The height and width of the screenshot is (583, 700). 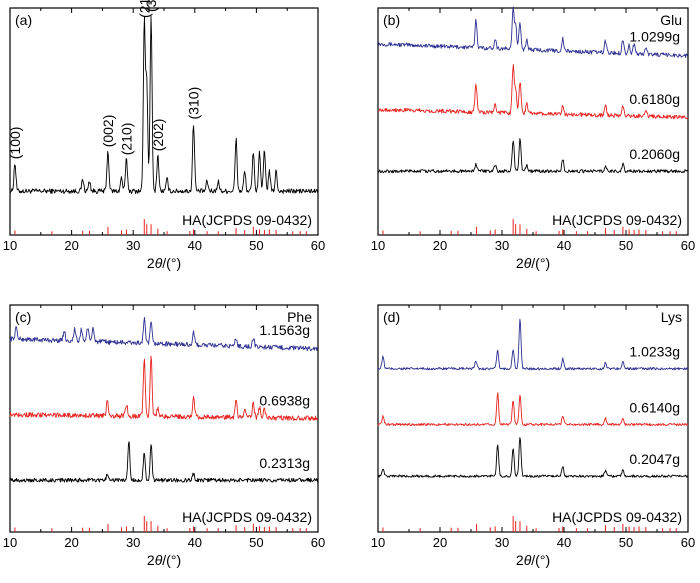 I want to click on series-label: 1.0299g, so click(x=654, y=36).